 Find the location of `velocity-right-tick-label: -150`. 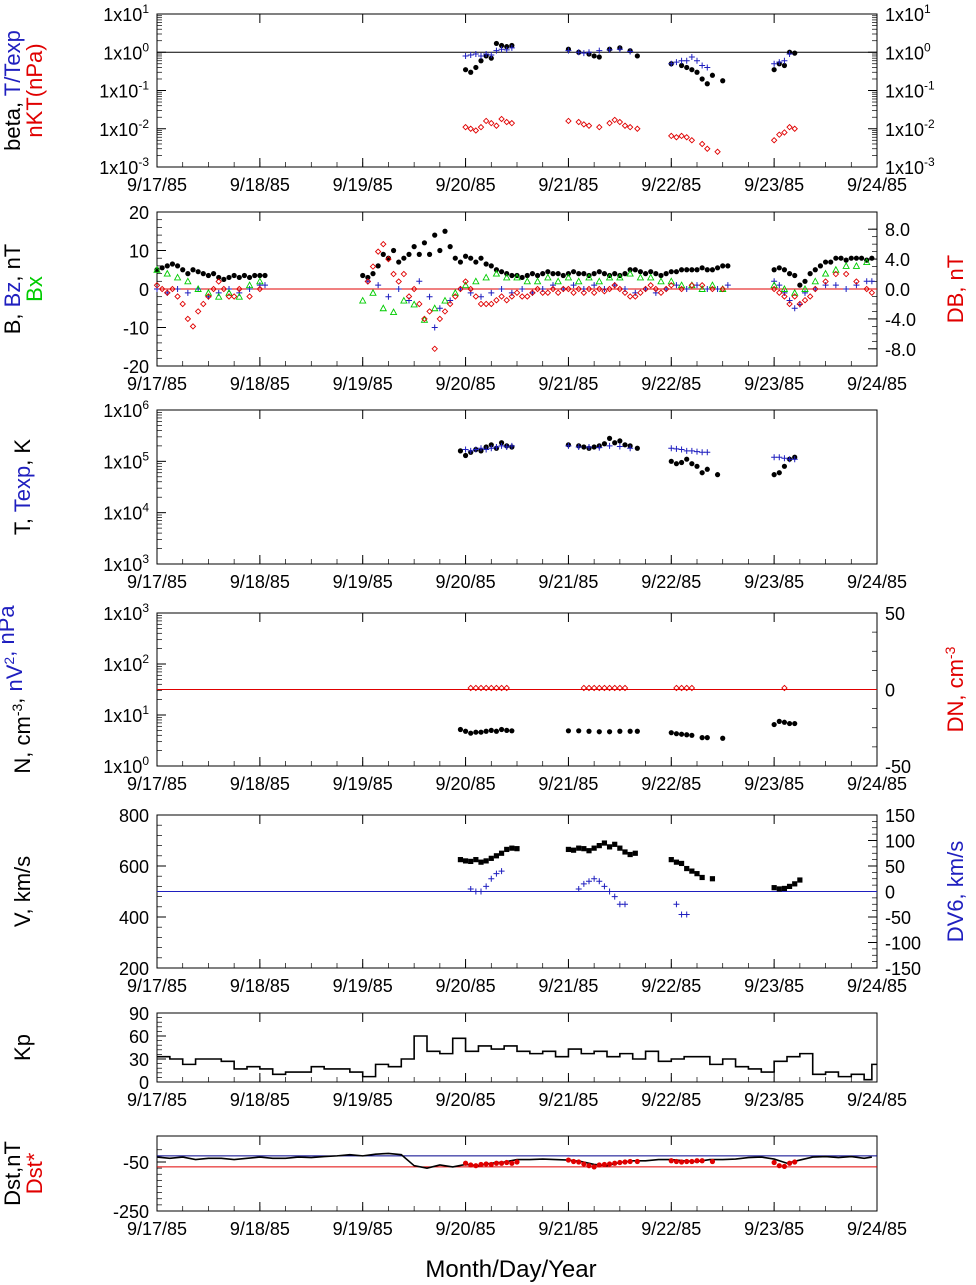

velocity-right-tick-label: -150 is located at coordinates (903, 969).